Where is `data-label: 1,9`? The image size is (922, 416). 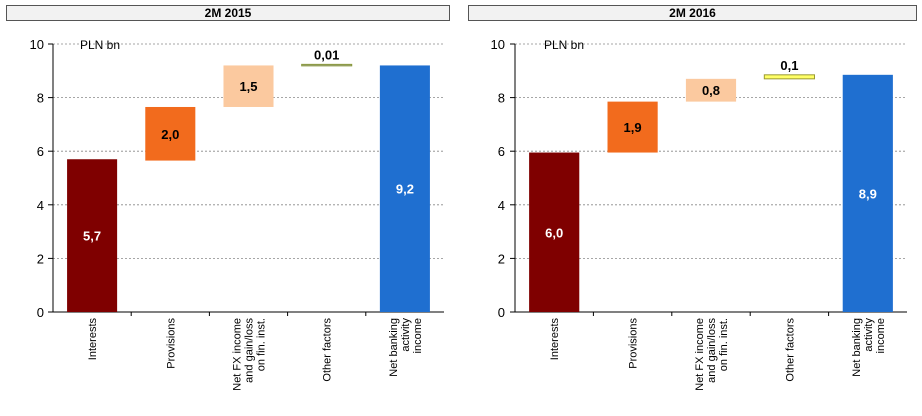
data-label: 1,9 is located at coordinates (633, 127).